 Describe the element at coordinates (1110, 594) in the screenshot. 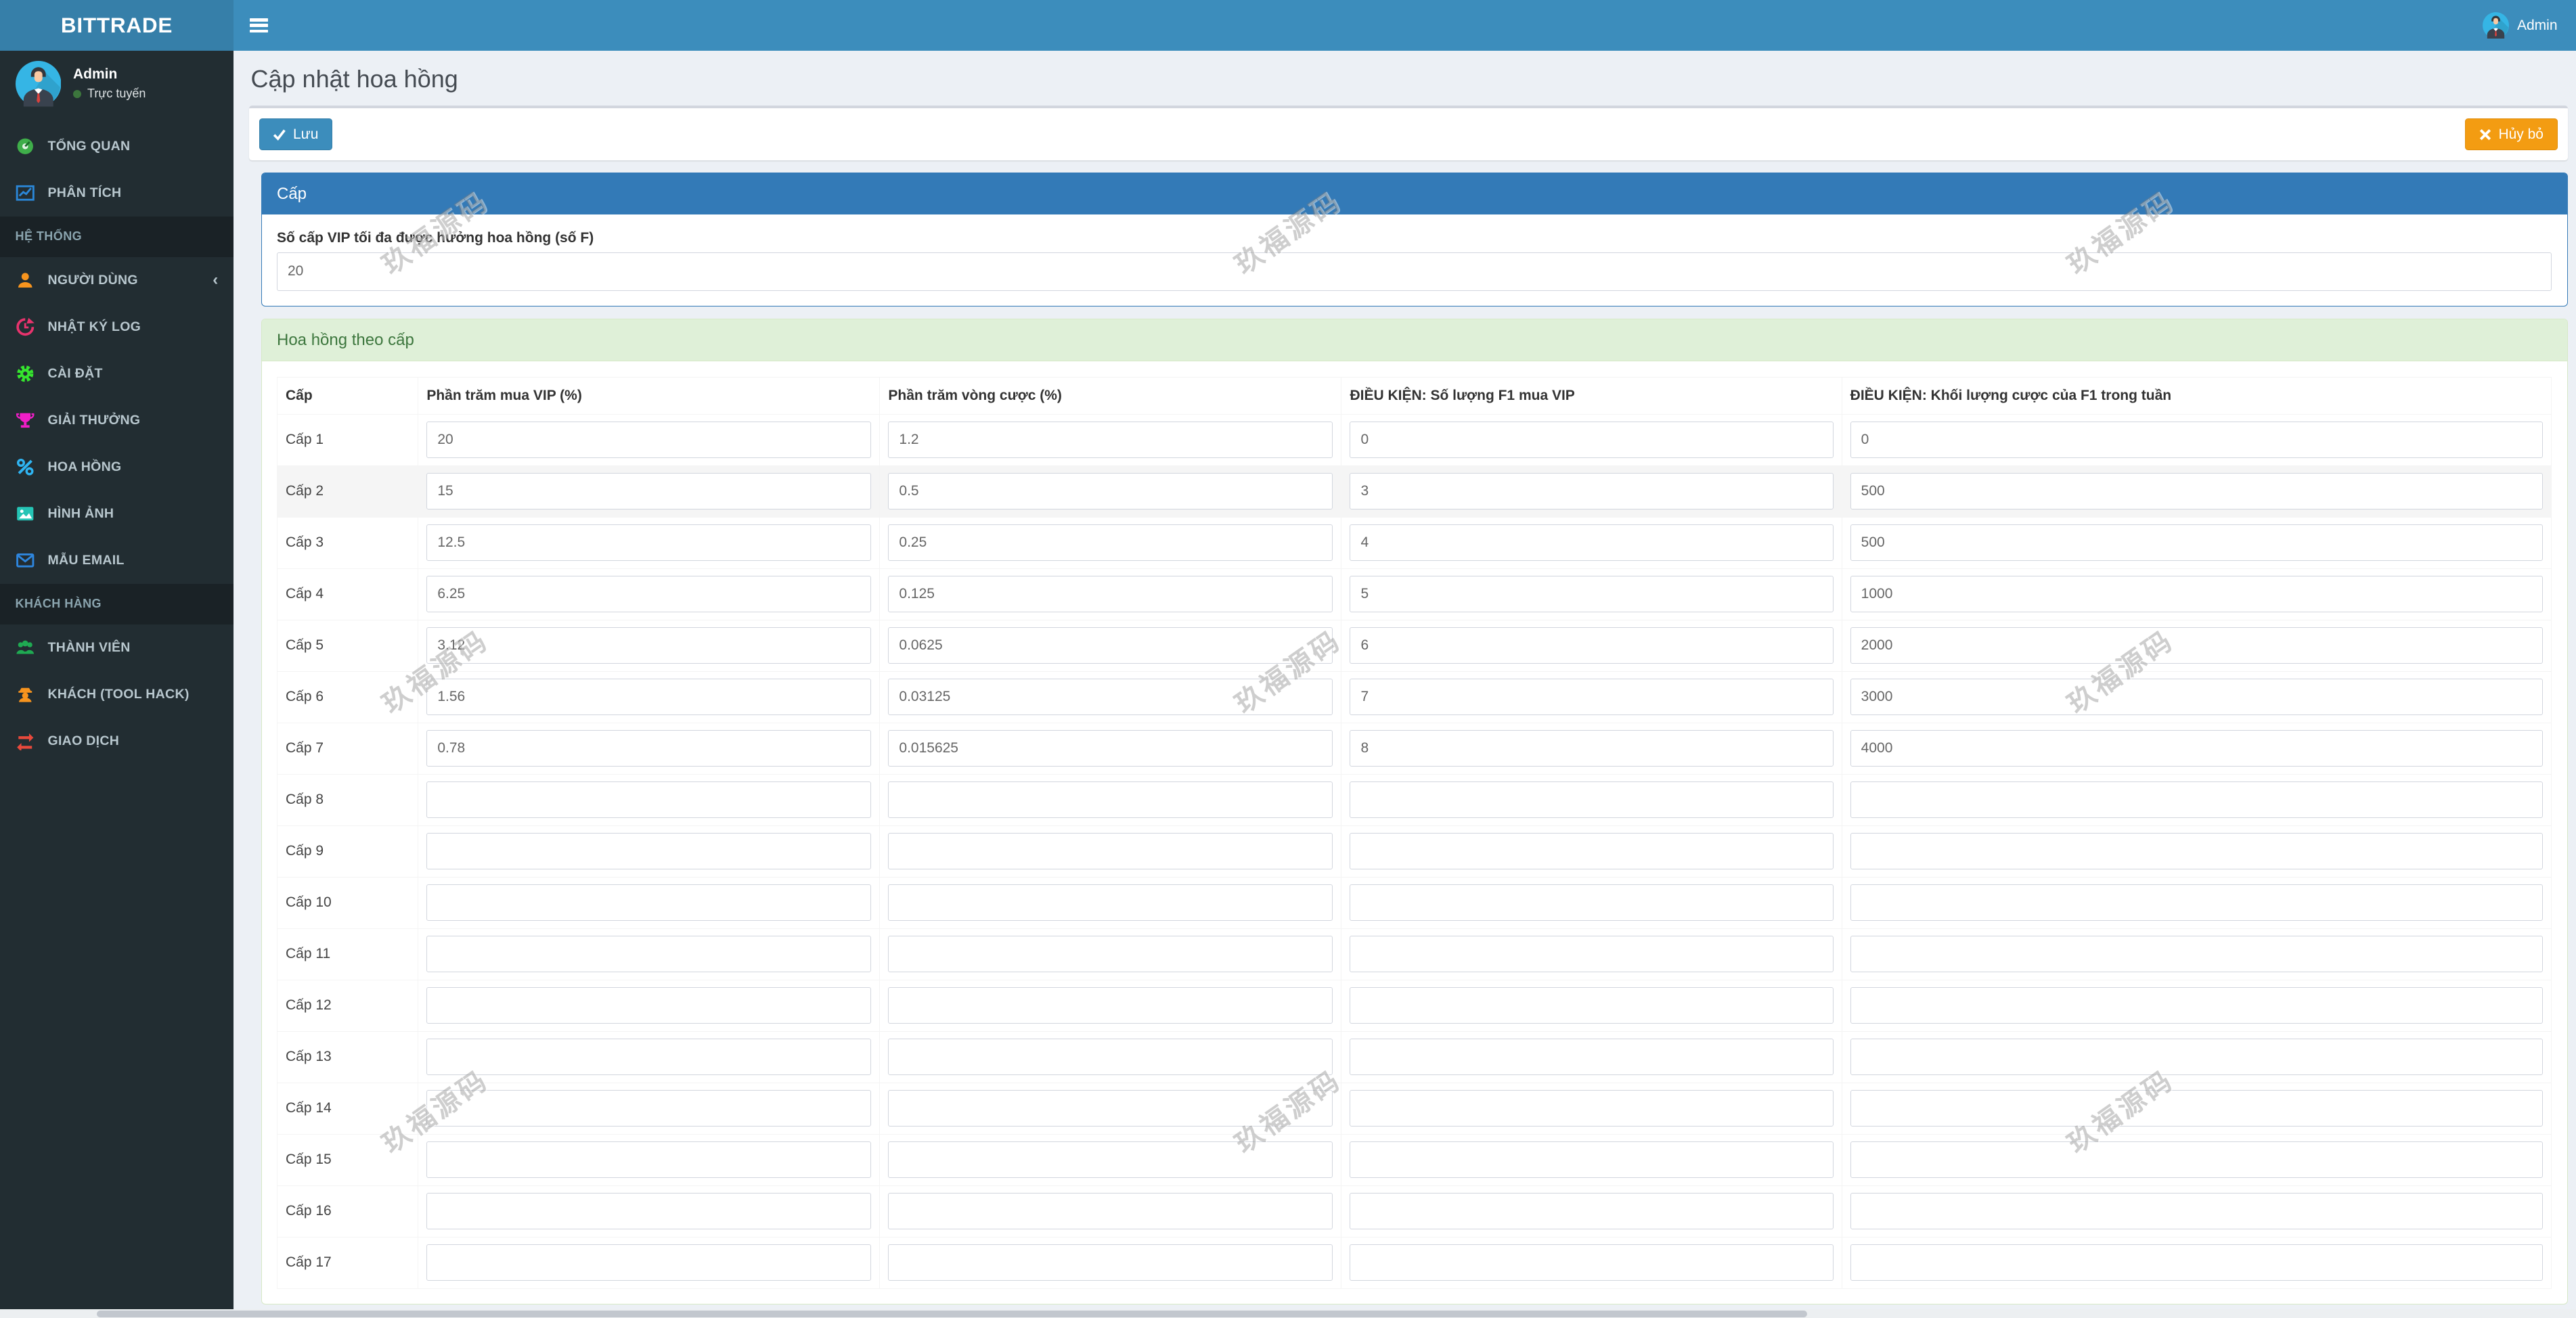

I see `input-level-4-wager-percent` at that location.